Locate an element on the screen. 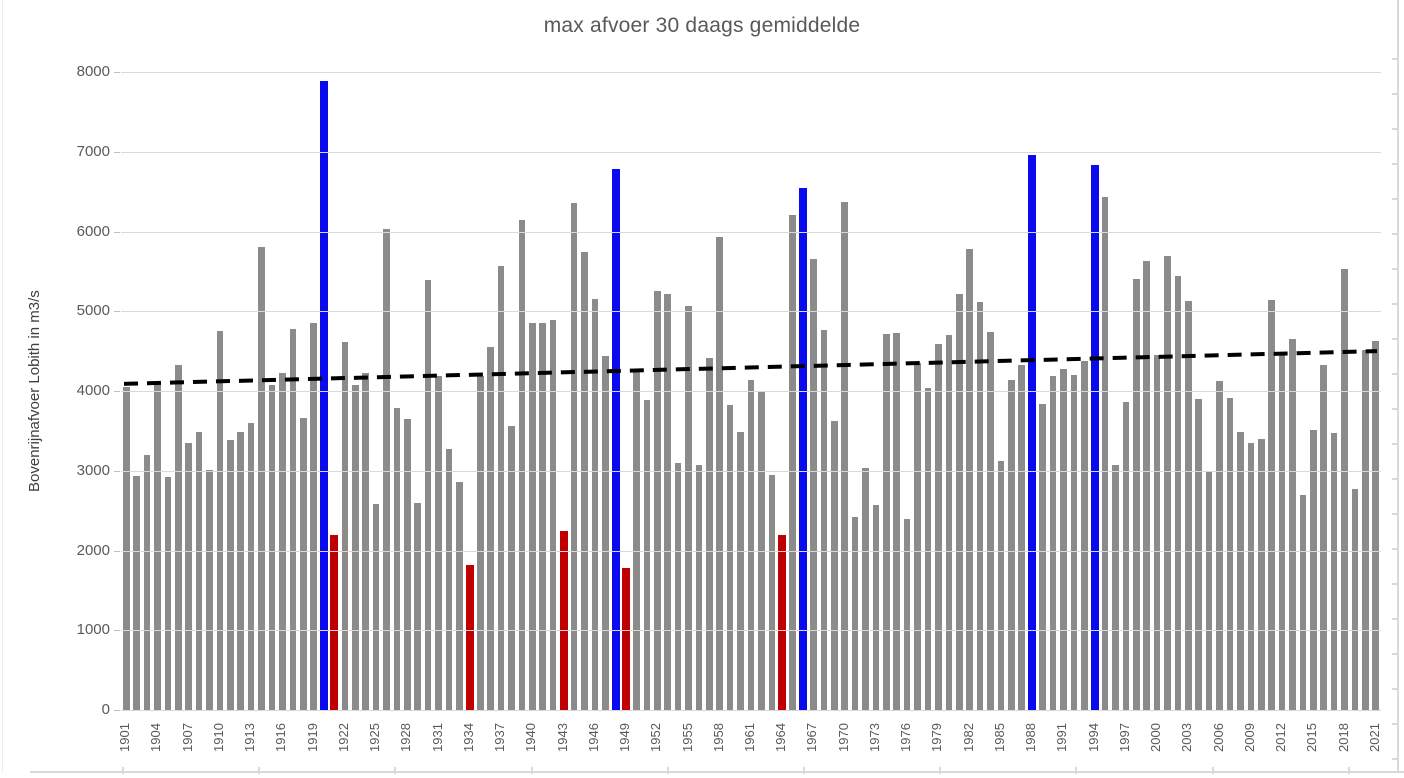 The height and width of the screenshot is (778, 1404). y-tick-label: 5000 is located at coordinates (93, 311).